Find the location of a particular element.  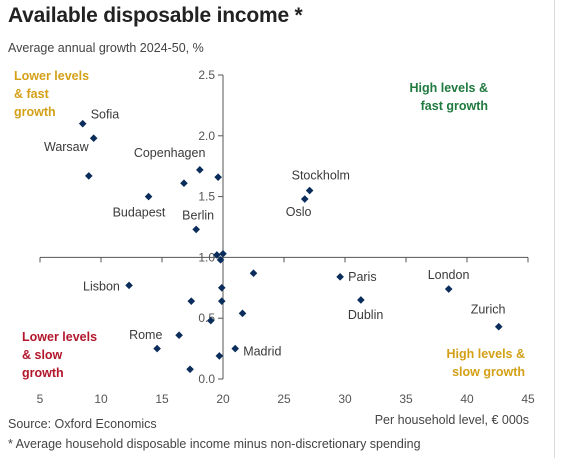

point-label: Stockholm is located at coordinates (321, 176).